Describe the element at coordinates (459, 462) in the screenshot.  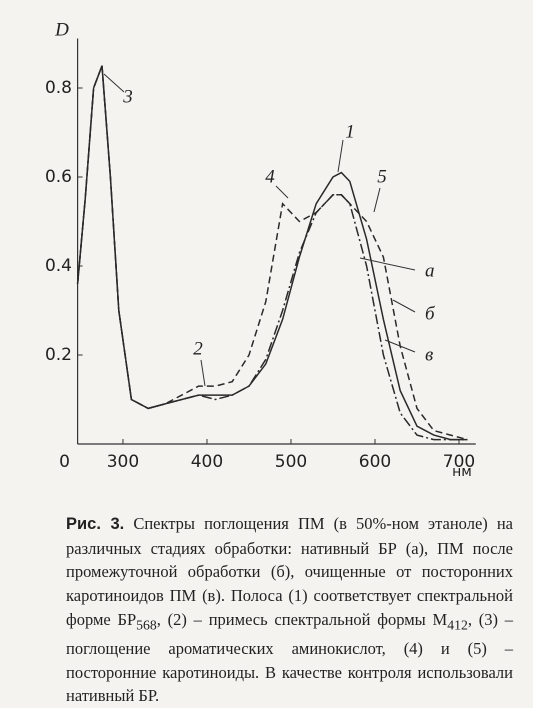
I see `x-tick-label: 700` at that location.